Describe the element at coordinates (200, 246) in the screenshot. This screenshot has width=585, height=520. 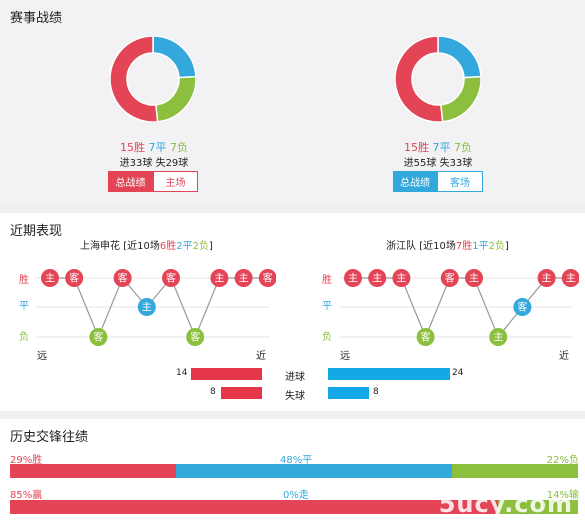
I see `home-recent-losses: 2负` at that location.